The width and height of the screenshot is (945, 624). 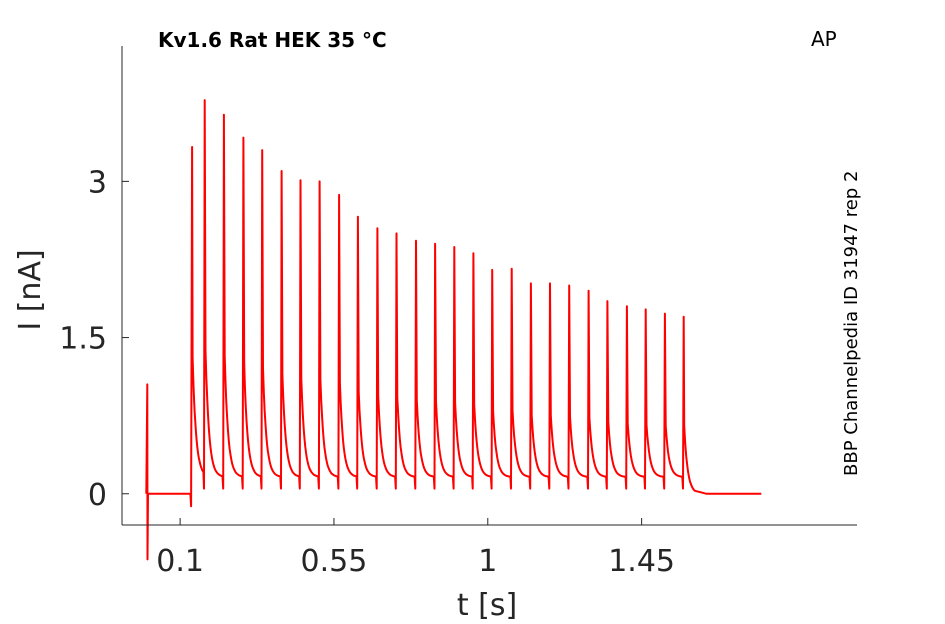 What do you see at coordinates (487, 561) in the screenshot?
I see `x-tick-label: 1` at bounding box center [487, 561].